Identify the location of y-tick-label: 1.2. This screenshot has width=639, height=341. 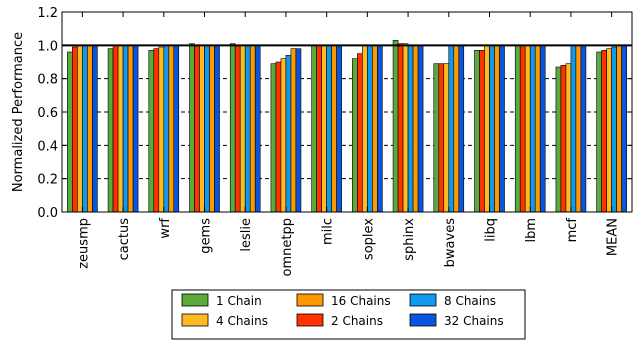
(47, 13).